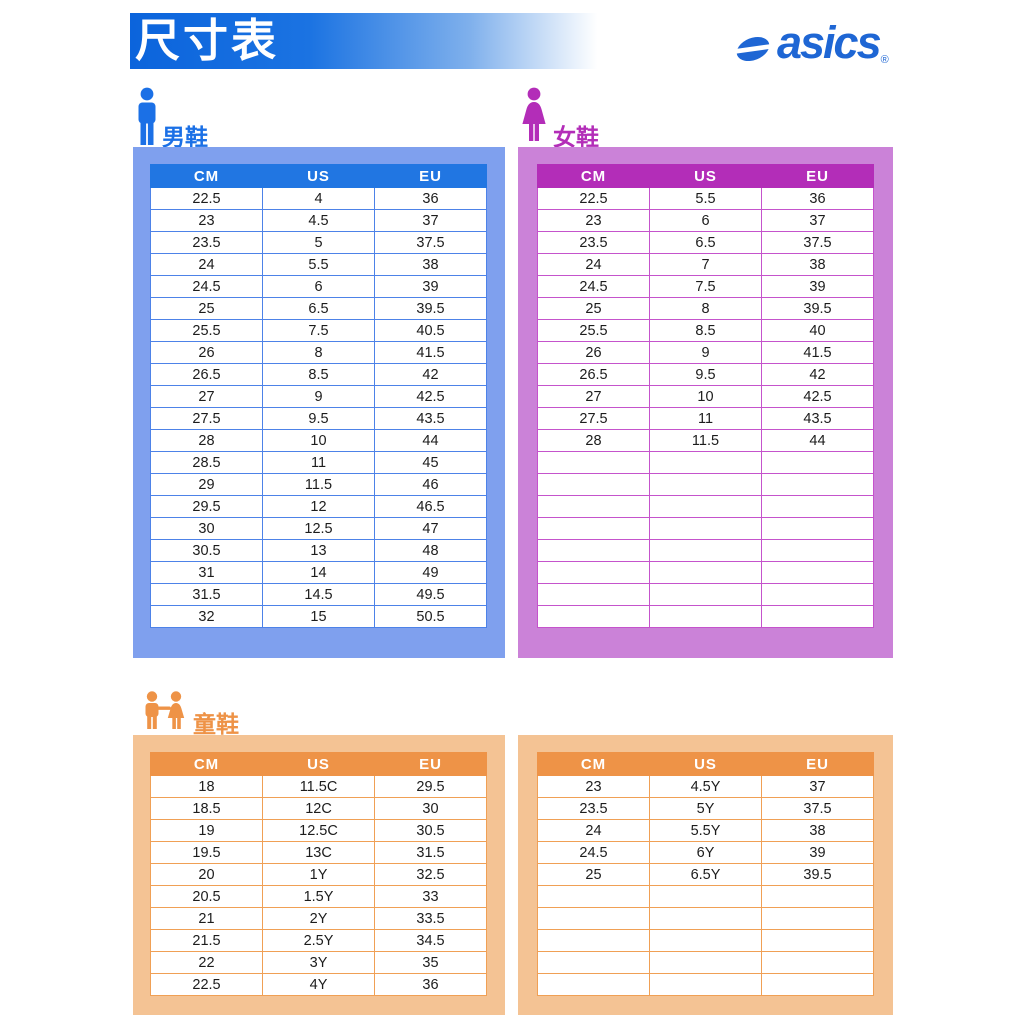 The height and width of the screenshot is (1024, 1024). What do you see at coordinates (817, 808) in the screenshot?
I see `table-cell: 37.5` at bounding box center [817, 808].